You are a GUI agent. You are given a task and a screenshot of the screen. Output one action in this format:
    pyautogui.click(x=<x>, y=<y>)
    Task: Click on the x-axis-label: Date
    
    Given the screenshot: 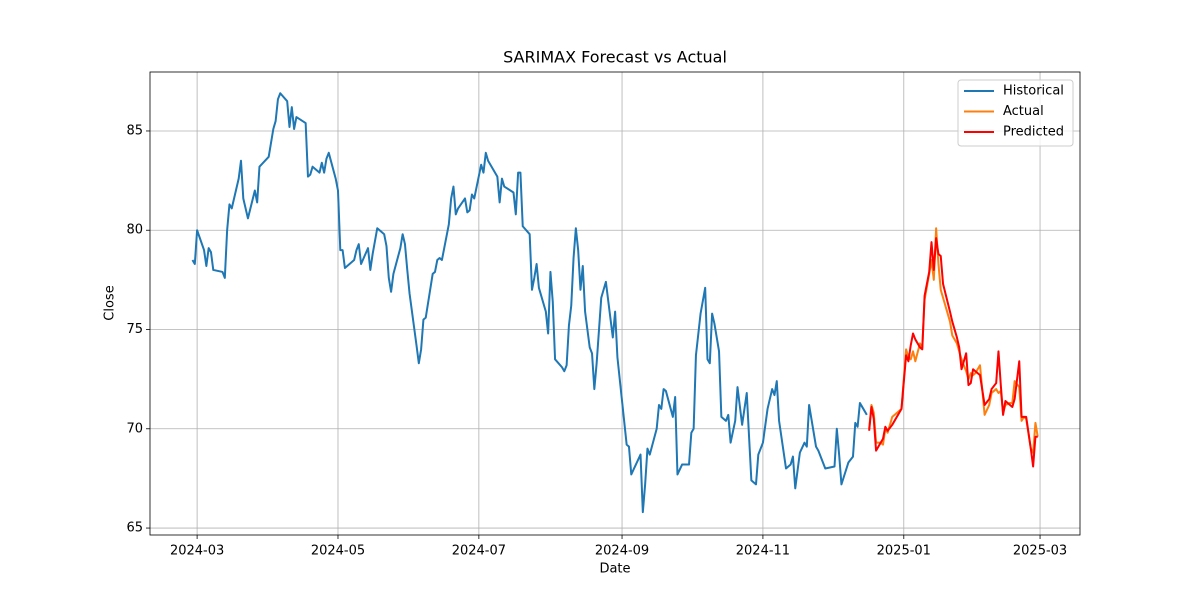 What is the action you would take?
    pyautogui.click(x=614, y=569)
    